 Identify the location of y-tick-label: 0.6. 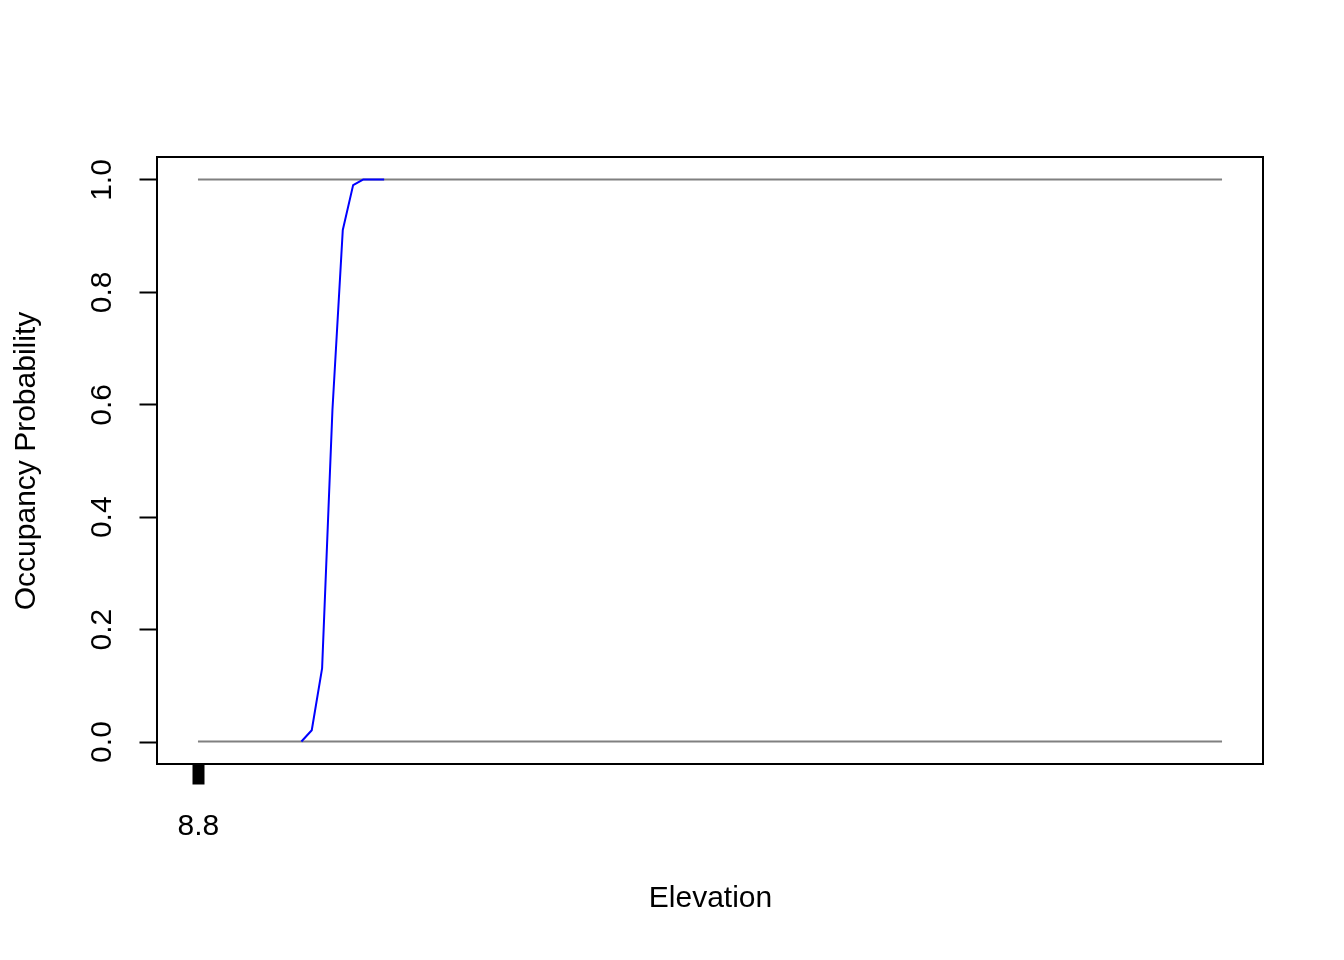
(100, 404).